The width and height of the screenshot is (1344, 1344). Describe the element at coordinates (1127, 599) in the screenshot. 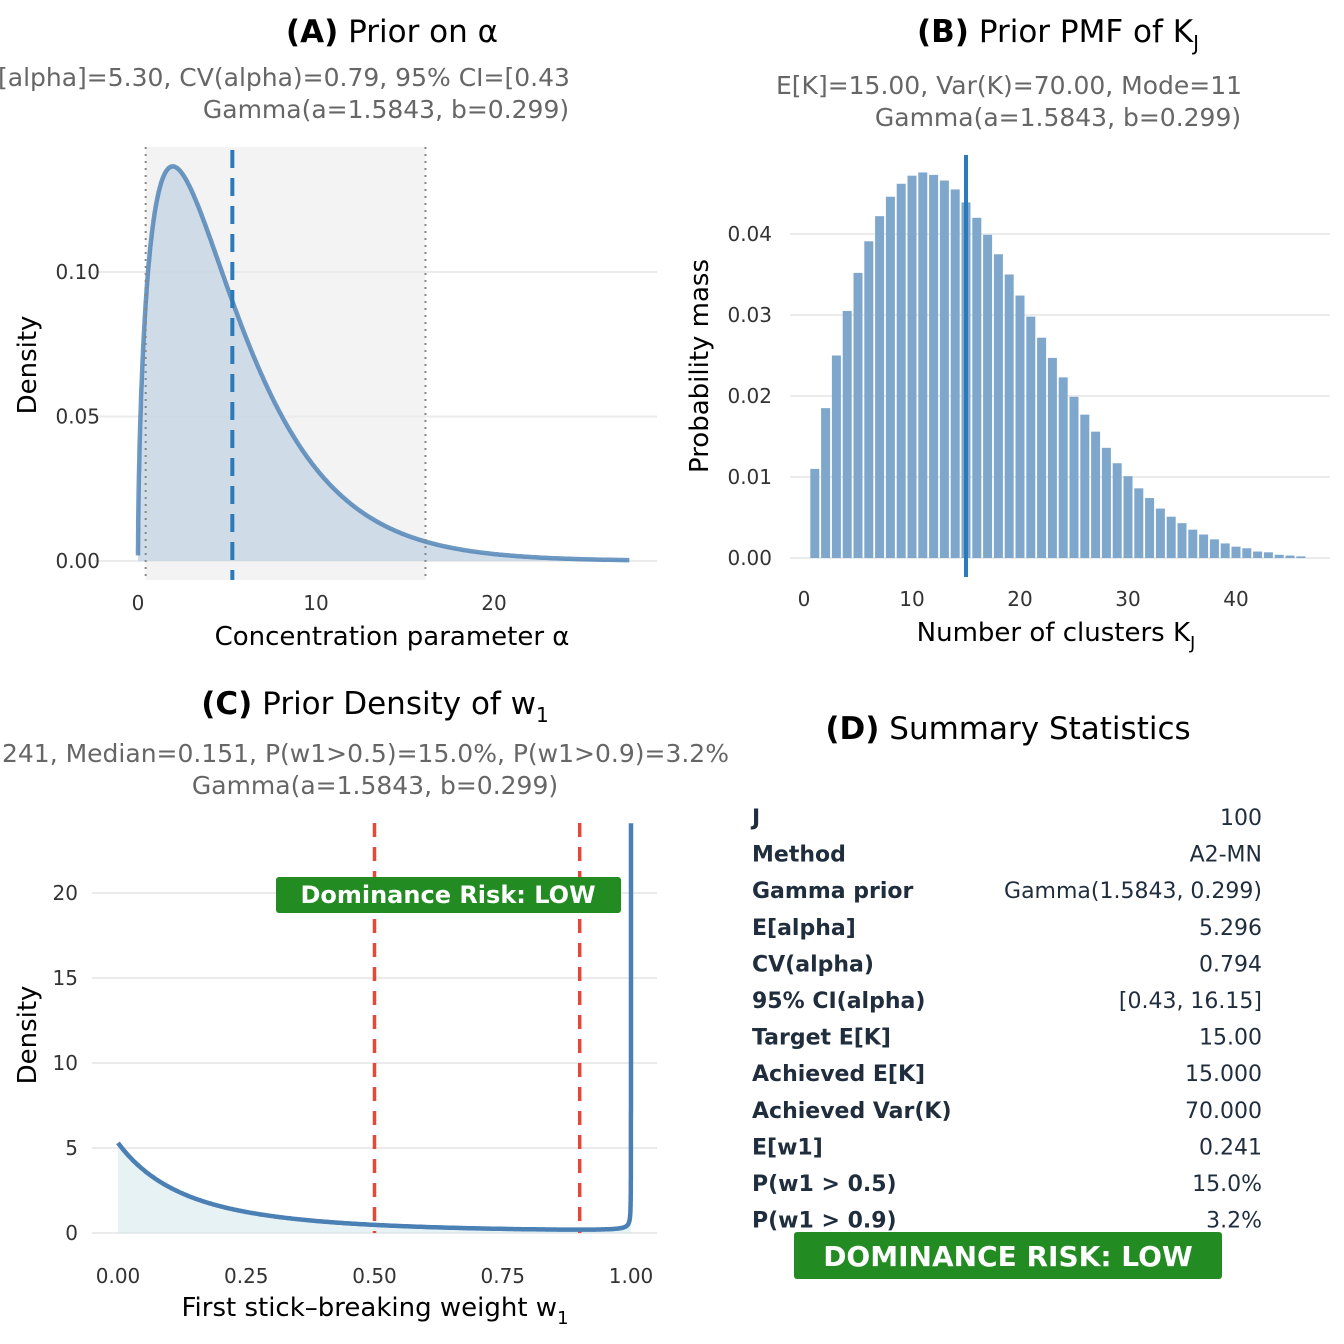

I see `x-tick-label: 30` at that location.